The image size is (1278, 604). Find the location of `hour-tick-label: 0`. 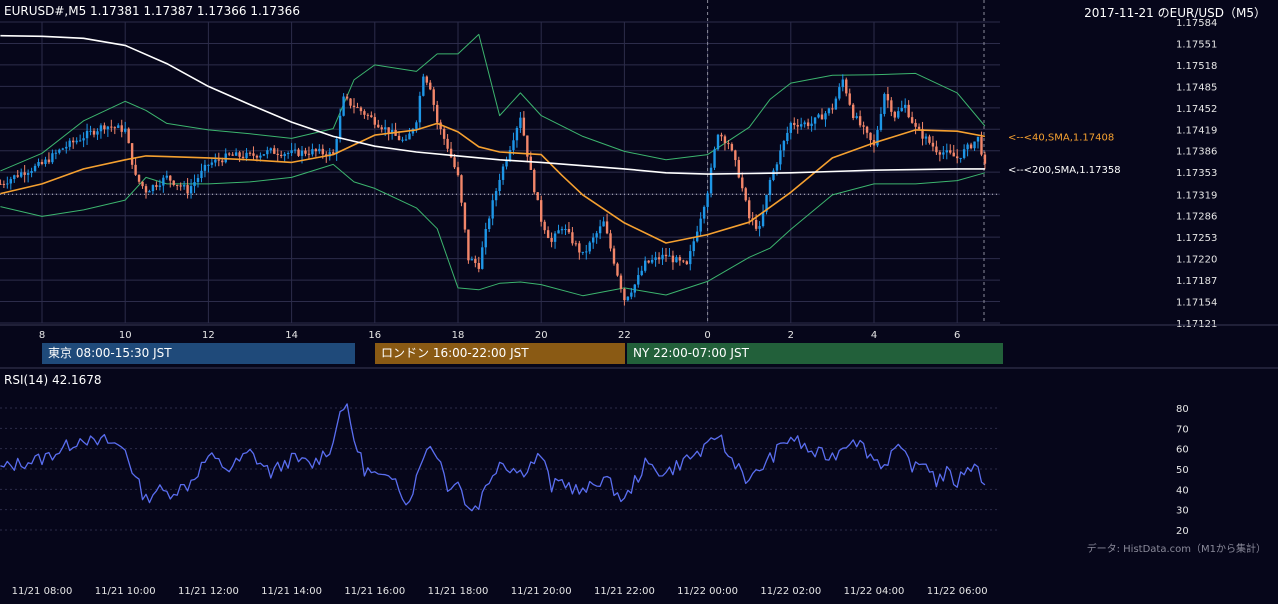

hour-tick-label: 0 is located at coordinates (707, 335).